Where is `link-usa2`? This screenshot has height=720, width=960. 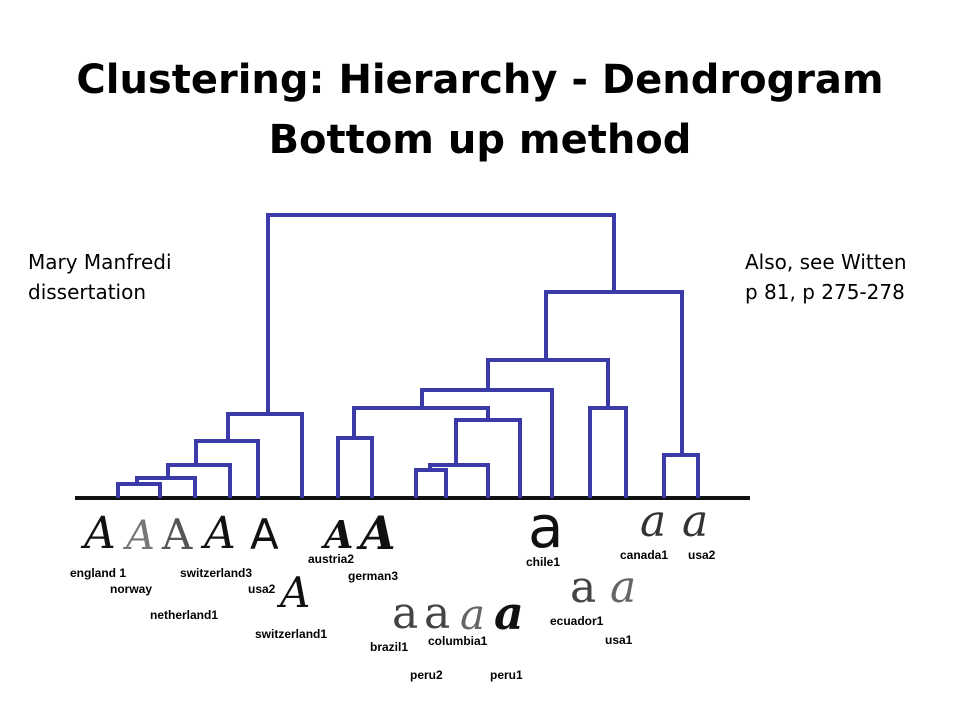
link-usa2 is located at coordinates (227, 468).